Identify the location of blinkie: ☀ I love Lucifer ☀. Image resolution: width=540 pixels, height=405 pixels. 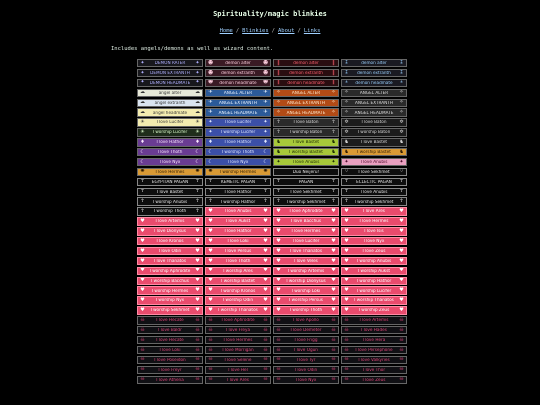
(170, 122).